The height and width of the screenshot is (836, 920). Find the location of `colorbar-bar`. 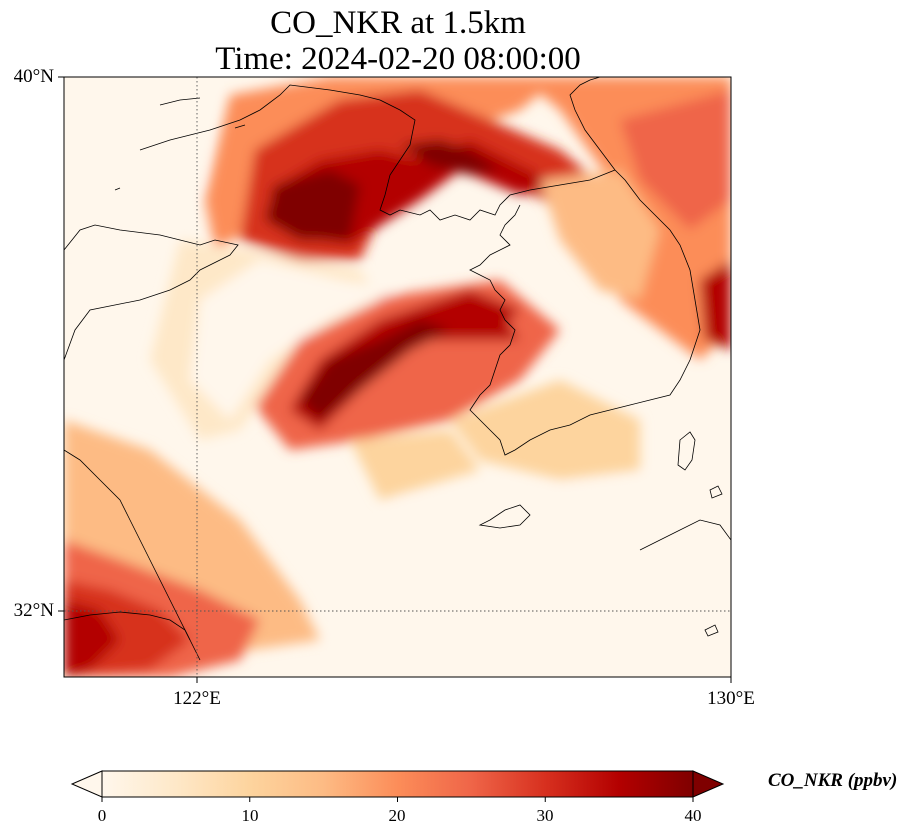

colorbar-bar is located at coordinates (397, 784).